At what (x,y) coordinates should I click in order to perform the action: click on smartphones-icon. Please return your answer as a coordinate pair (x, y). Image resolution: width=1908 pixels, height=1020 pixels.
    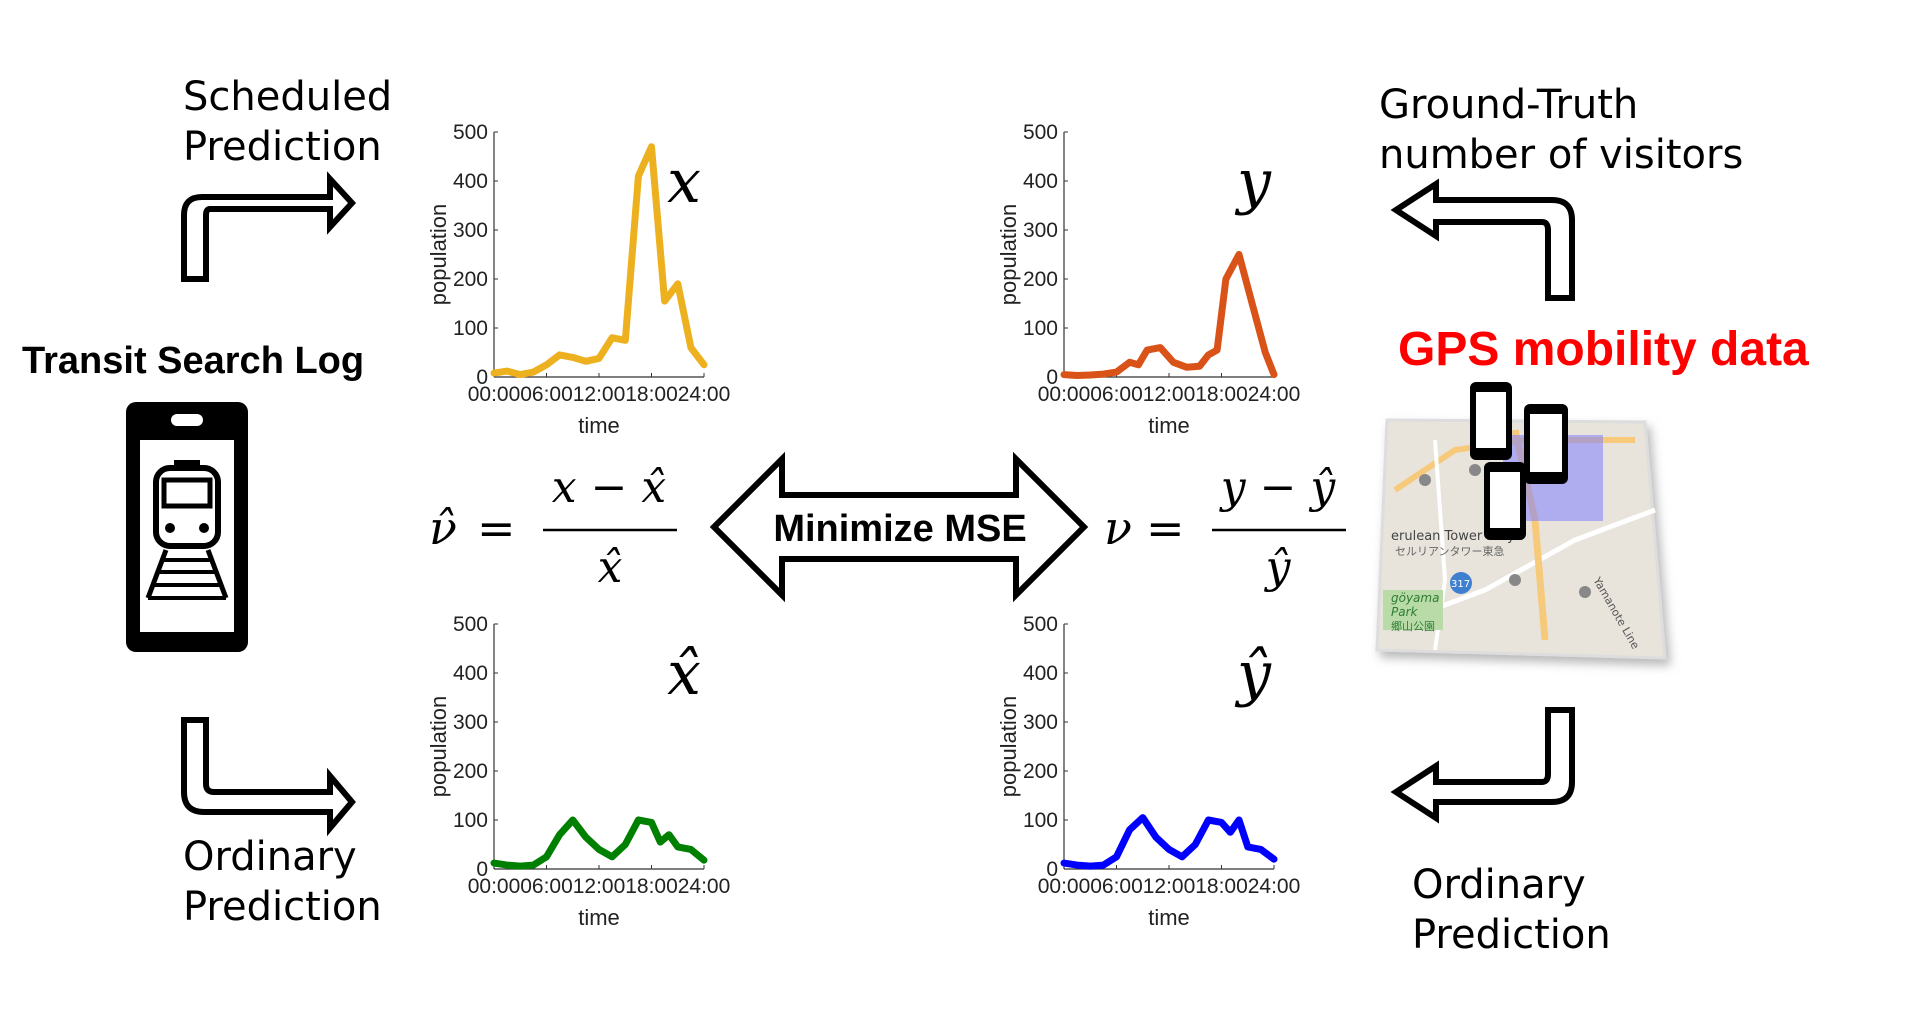
    Looking at the image, I should click on (1519, 461).